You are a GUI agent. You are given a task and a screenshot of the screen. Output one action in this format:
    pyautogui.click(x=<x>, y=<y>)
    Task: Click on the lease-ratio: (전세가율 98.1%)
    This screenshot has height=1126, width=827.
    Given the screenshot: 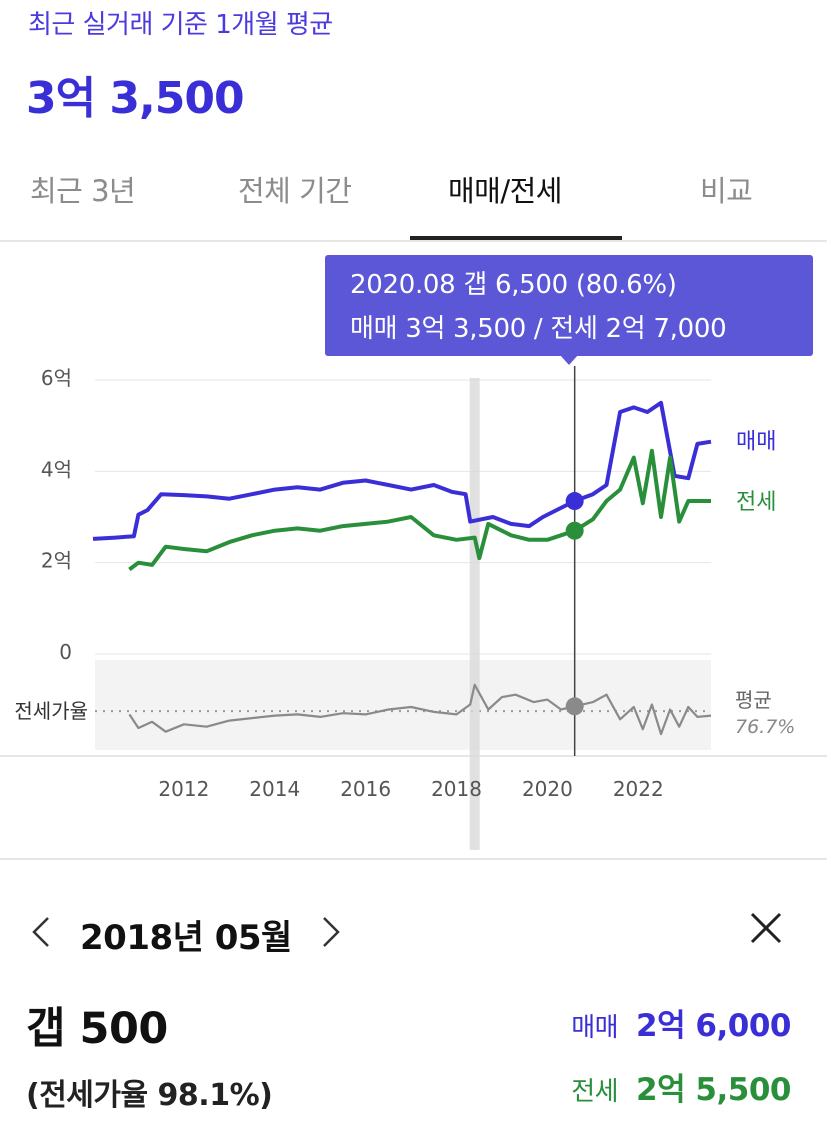 What is the action you would take?
    pyautogui.click(x=149, y=1095)
    